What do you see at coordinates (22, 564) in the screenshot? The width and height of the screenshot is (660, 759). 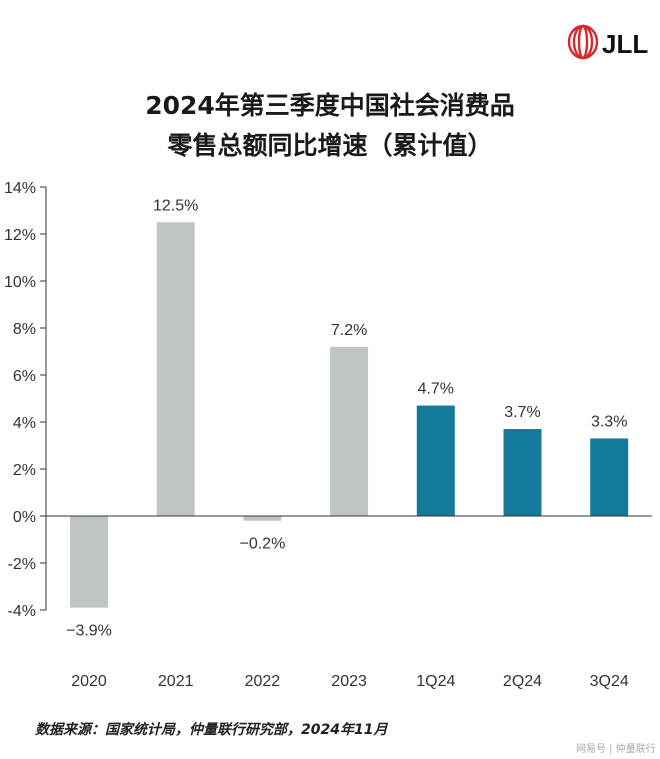 I see `y-tick-label: -2%` at bounding box center [22, 564].